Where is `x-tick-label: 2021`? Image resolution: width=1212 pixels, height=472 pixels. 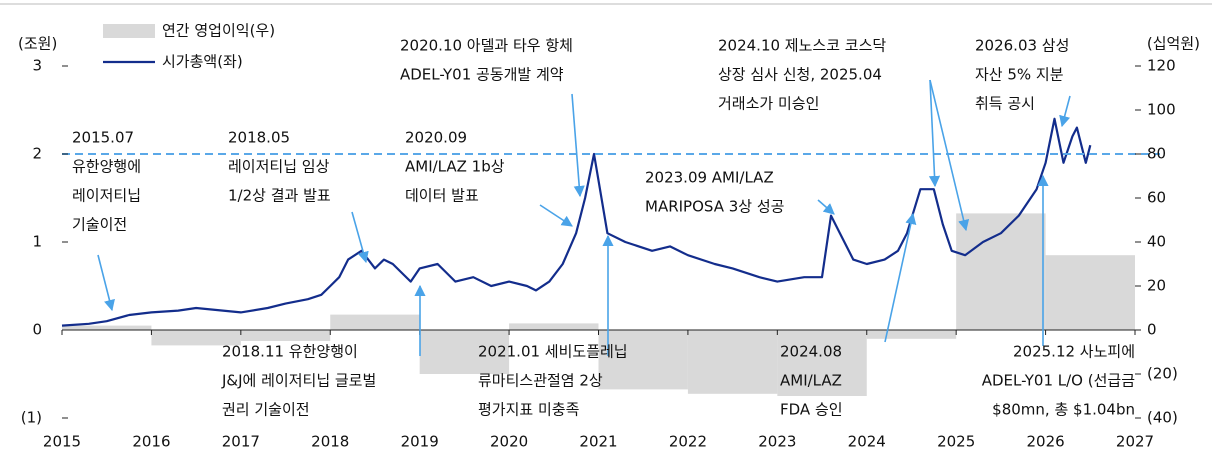 x-tick-label: 2021 is located at coordinates (598, 442).